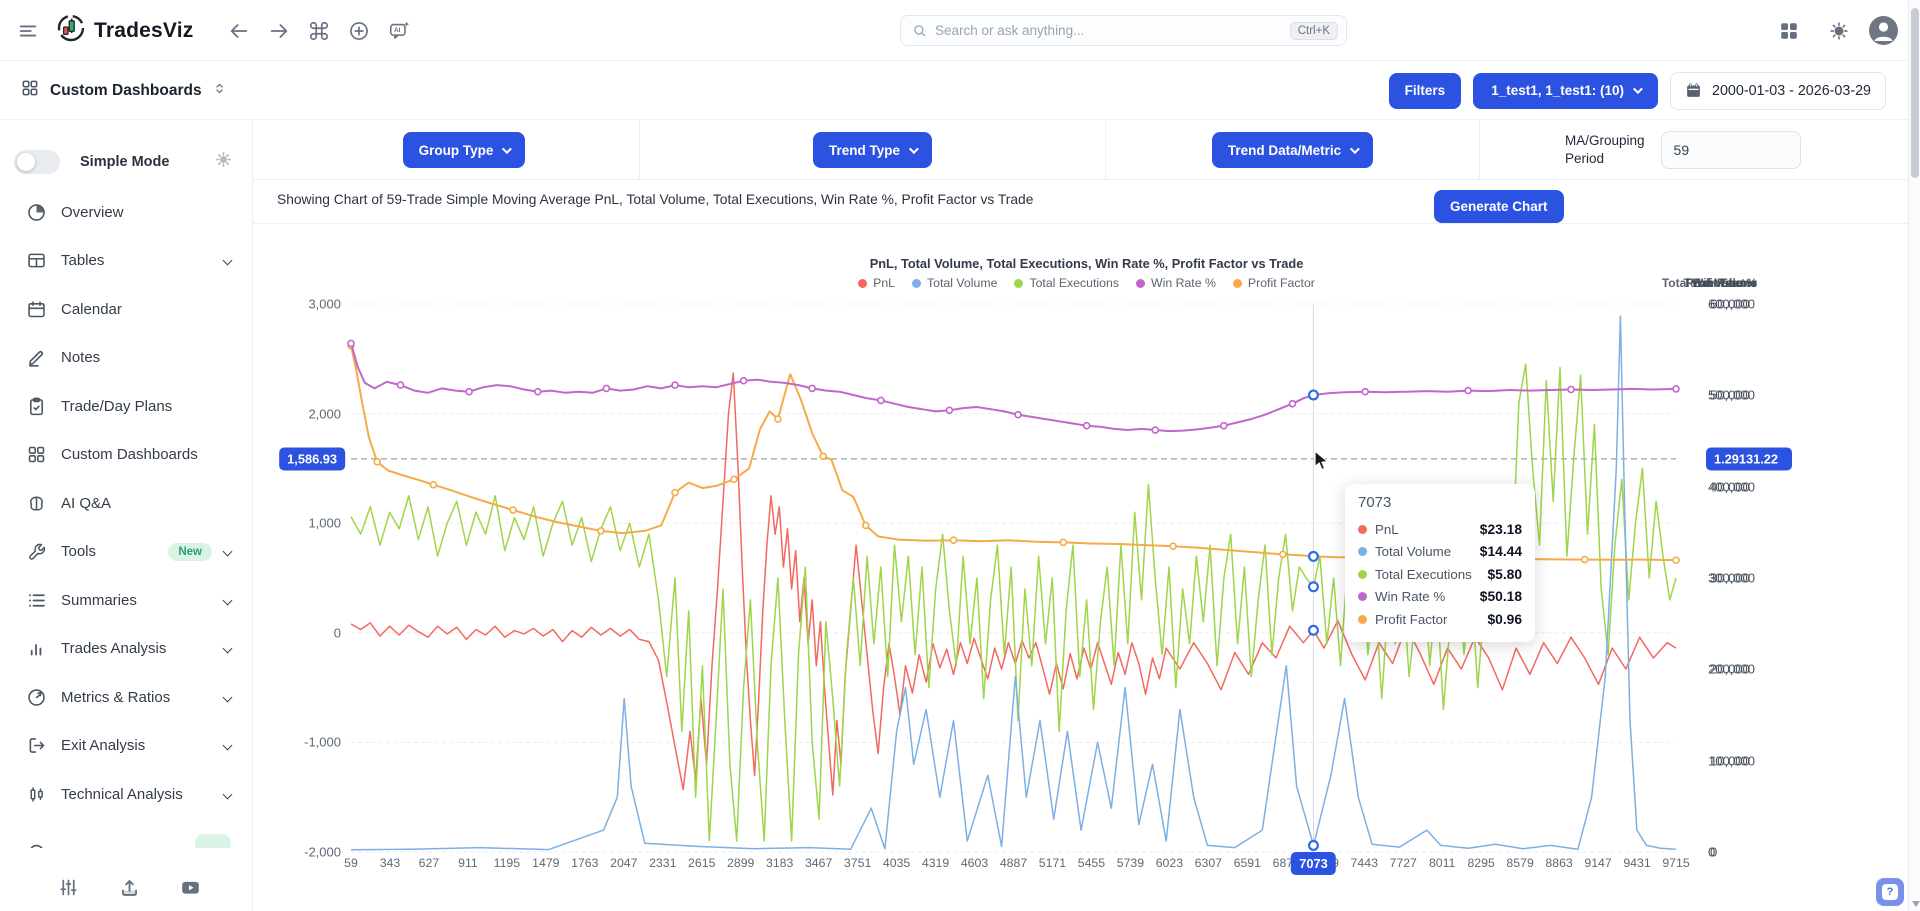 The height and width of the screenshot is (911, 1920). Describe the element at coordinates (1839, 31) in the screenshot. I see `theme-toggle-icon` at that location.